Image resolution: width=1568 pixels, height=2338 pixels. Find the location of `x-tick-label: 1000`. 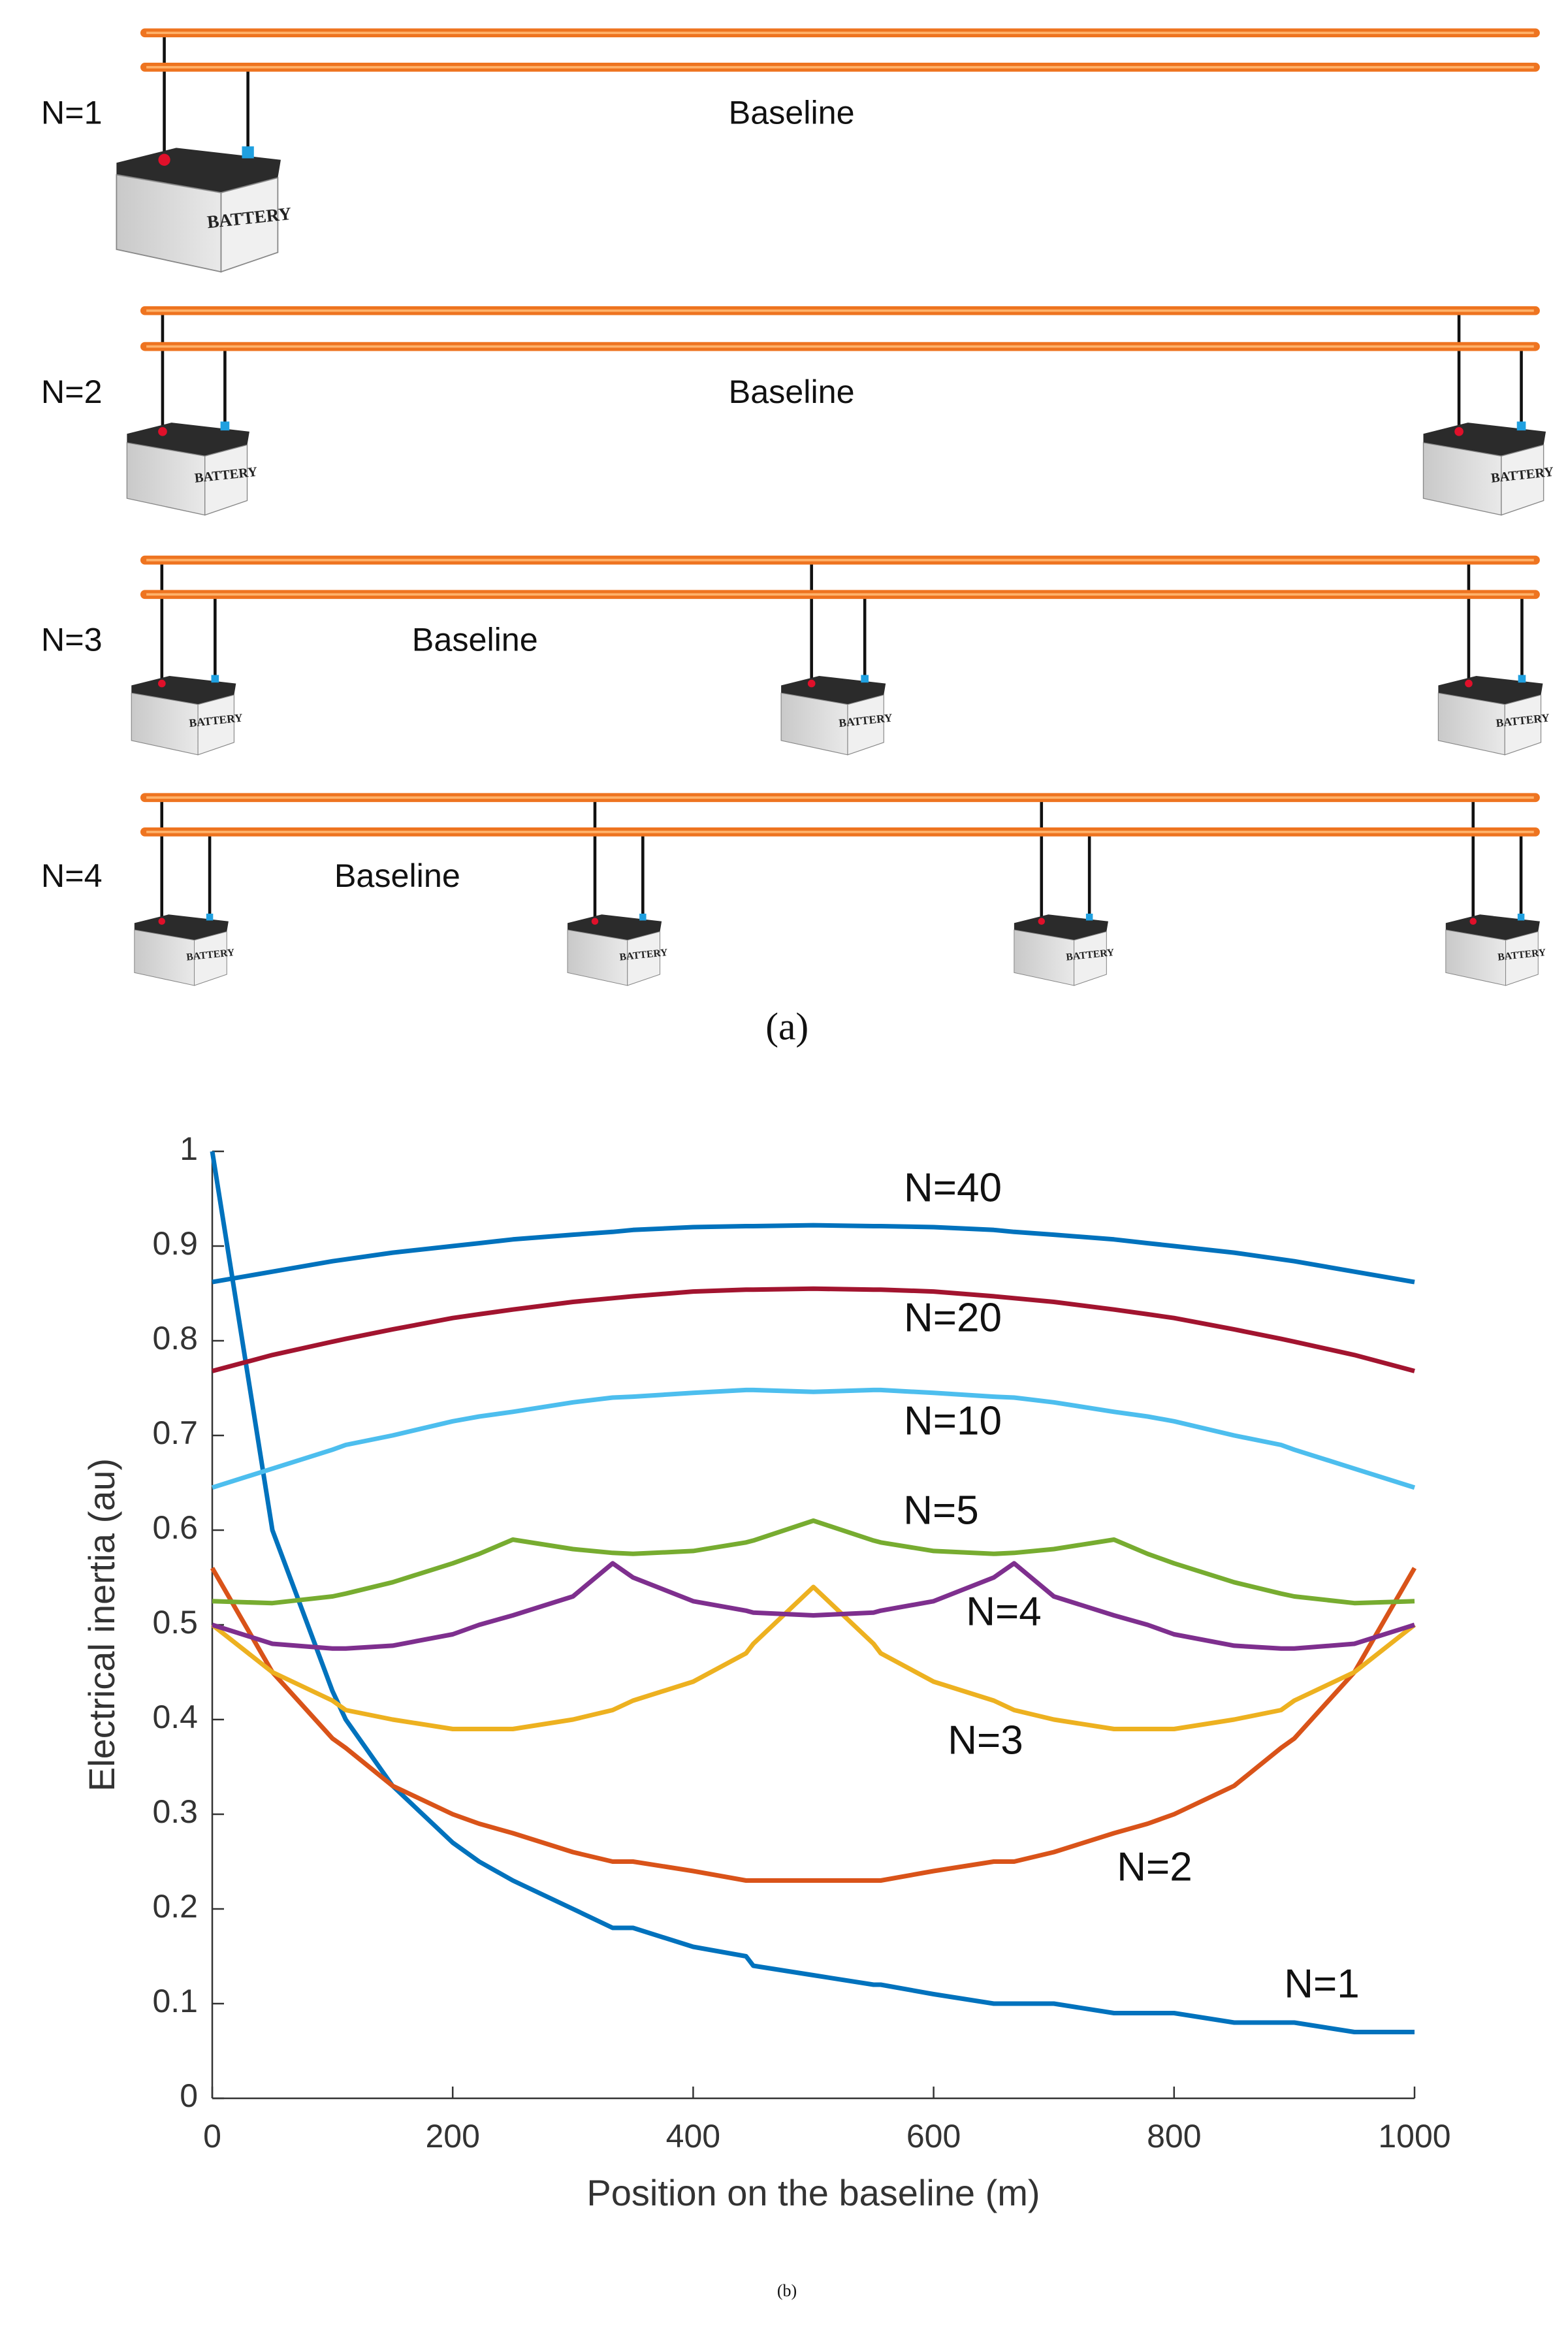

x-tick-label: 1000 is located at coordinates (1414, 2136).